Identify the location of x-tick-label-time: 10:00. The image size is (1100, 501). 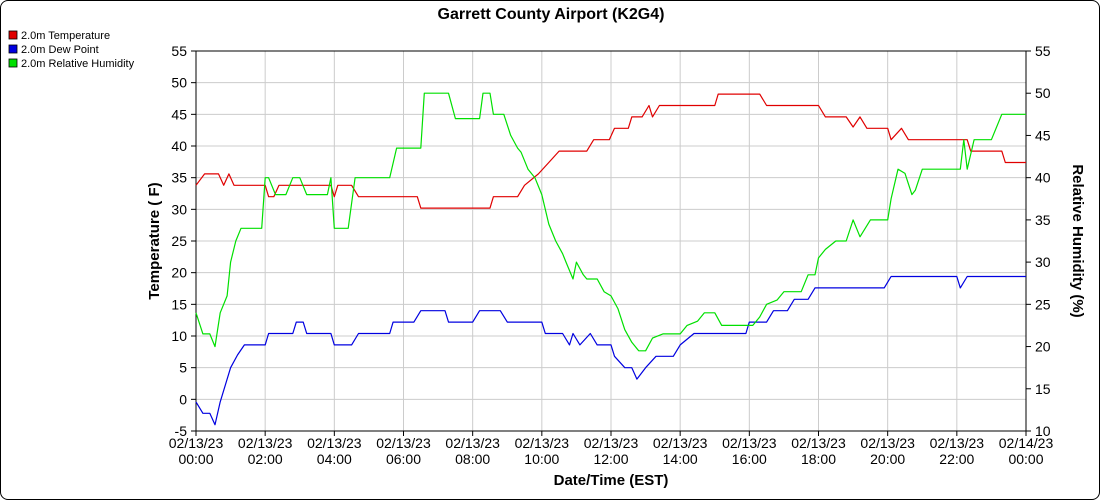
(541, 459).